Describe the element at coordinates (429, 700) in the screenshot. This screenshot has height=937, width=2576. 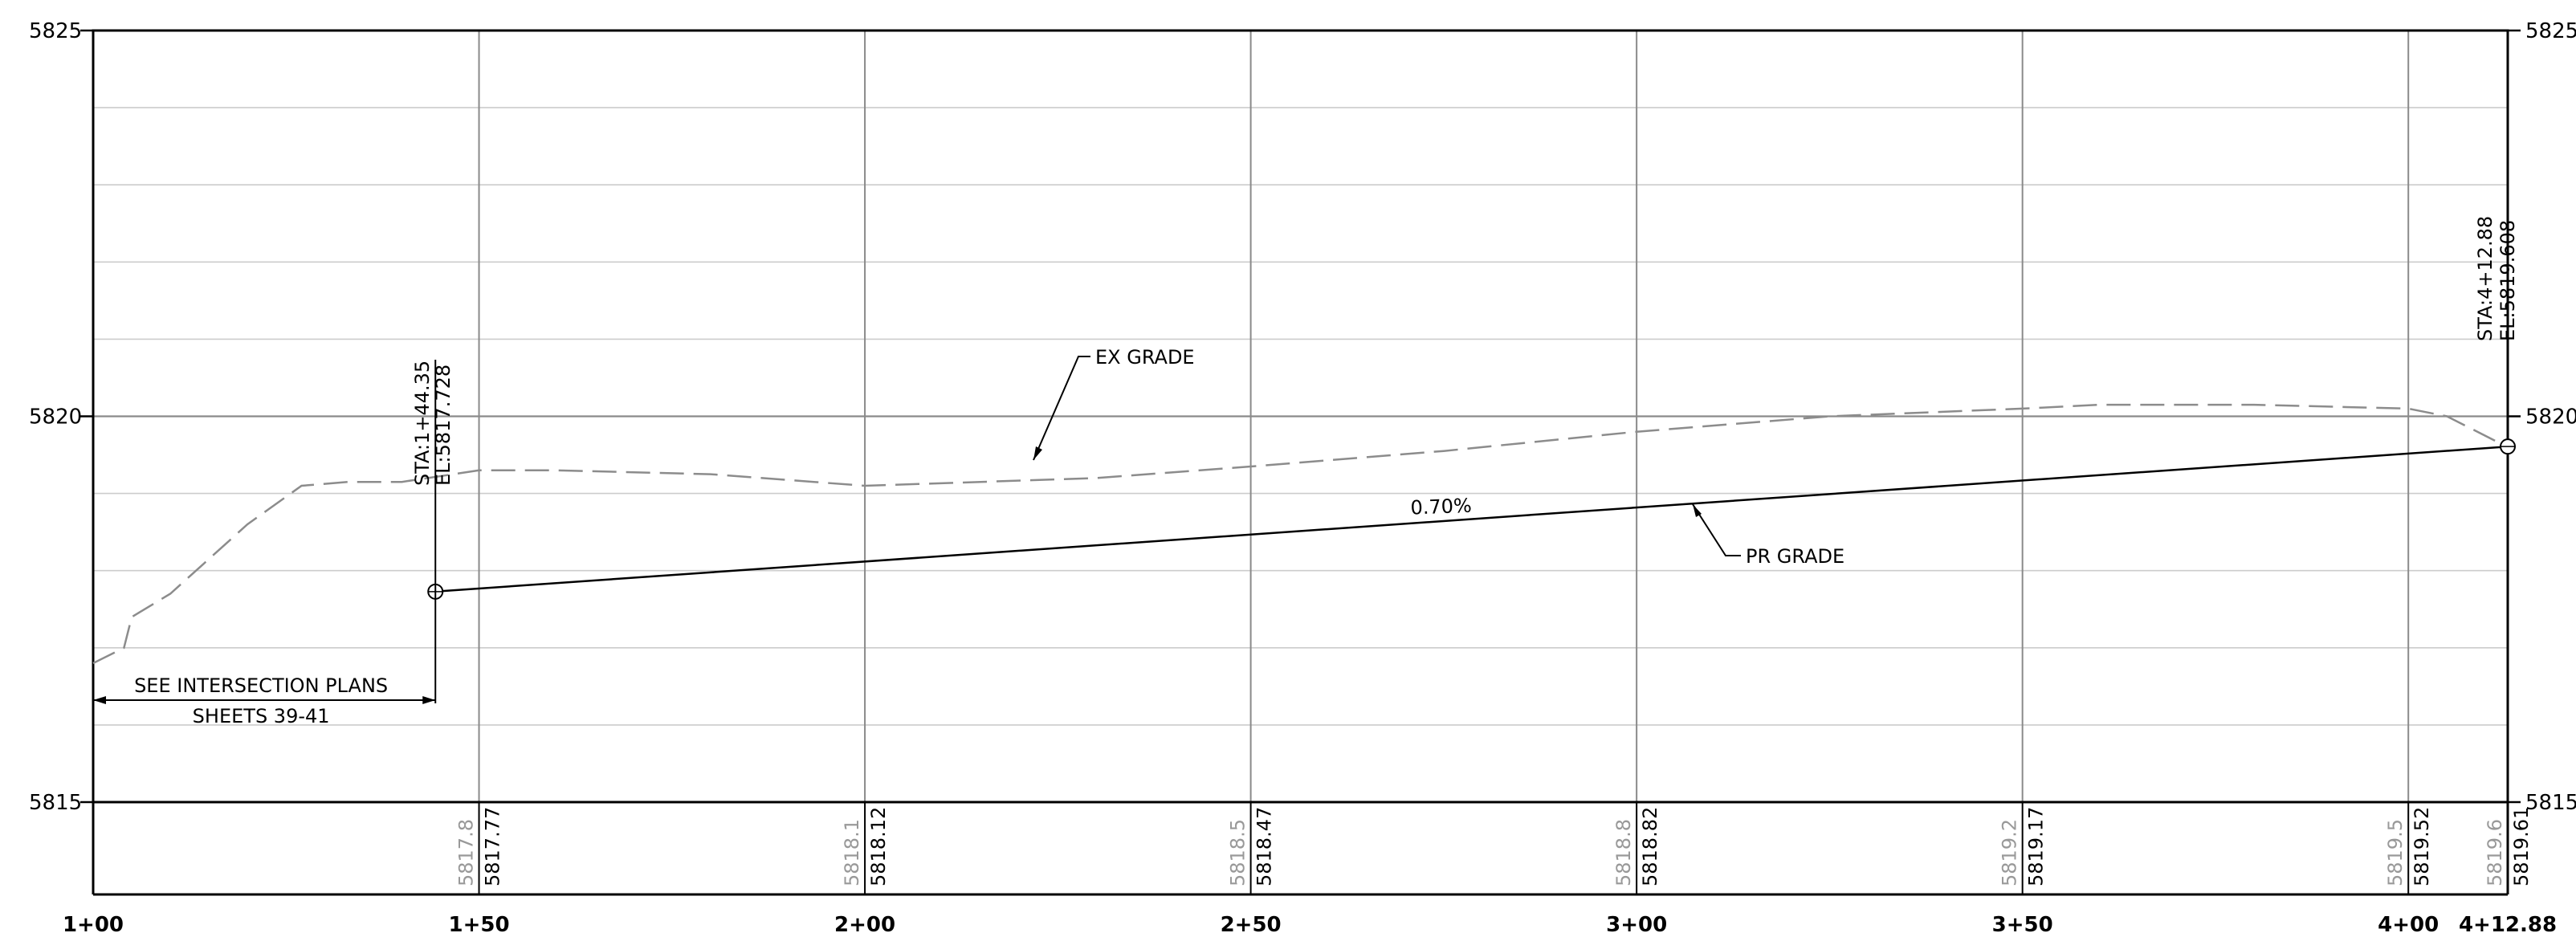
I see `dimension-arrow-right` at that location.